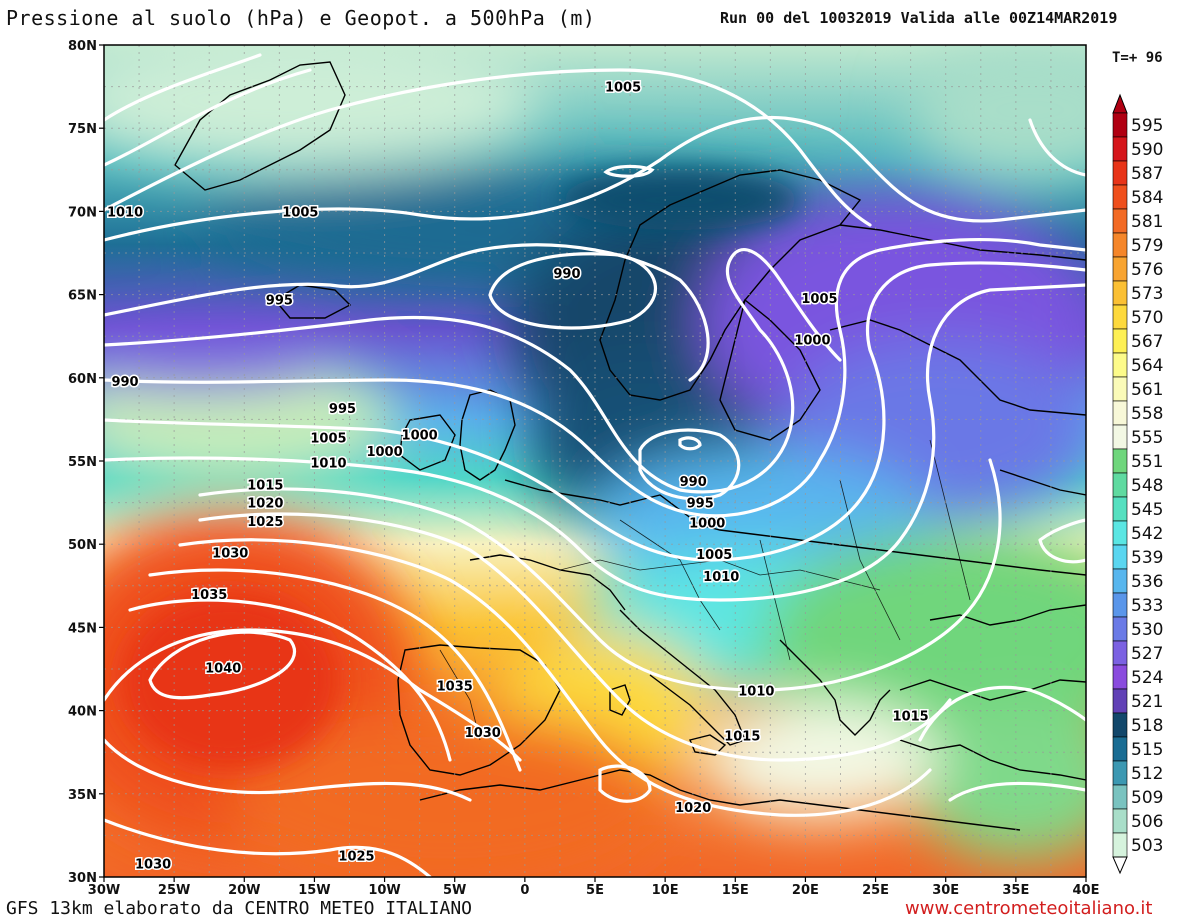  What do you see at coordinates (1147, 342) in the screenshot?
I see `colorbar-label: 567` at bounding box center [1147, 342].